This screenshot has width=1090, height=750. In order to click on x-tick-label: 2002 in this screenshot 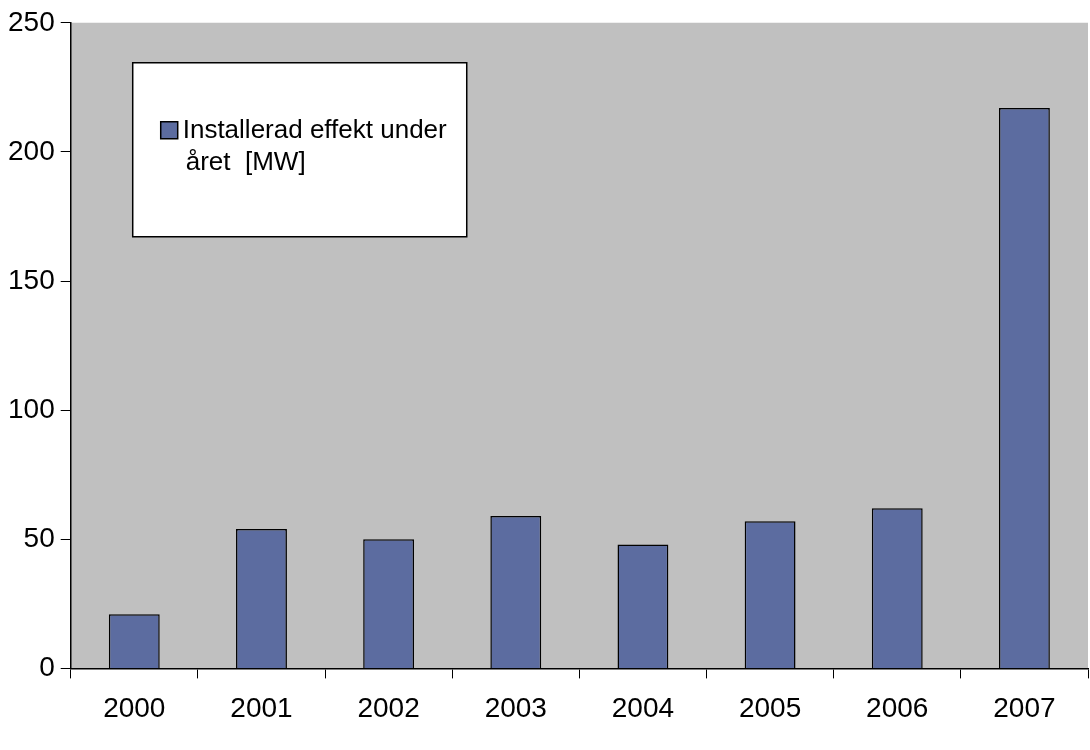, I will do `click(388, 707)`.